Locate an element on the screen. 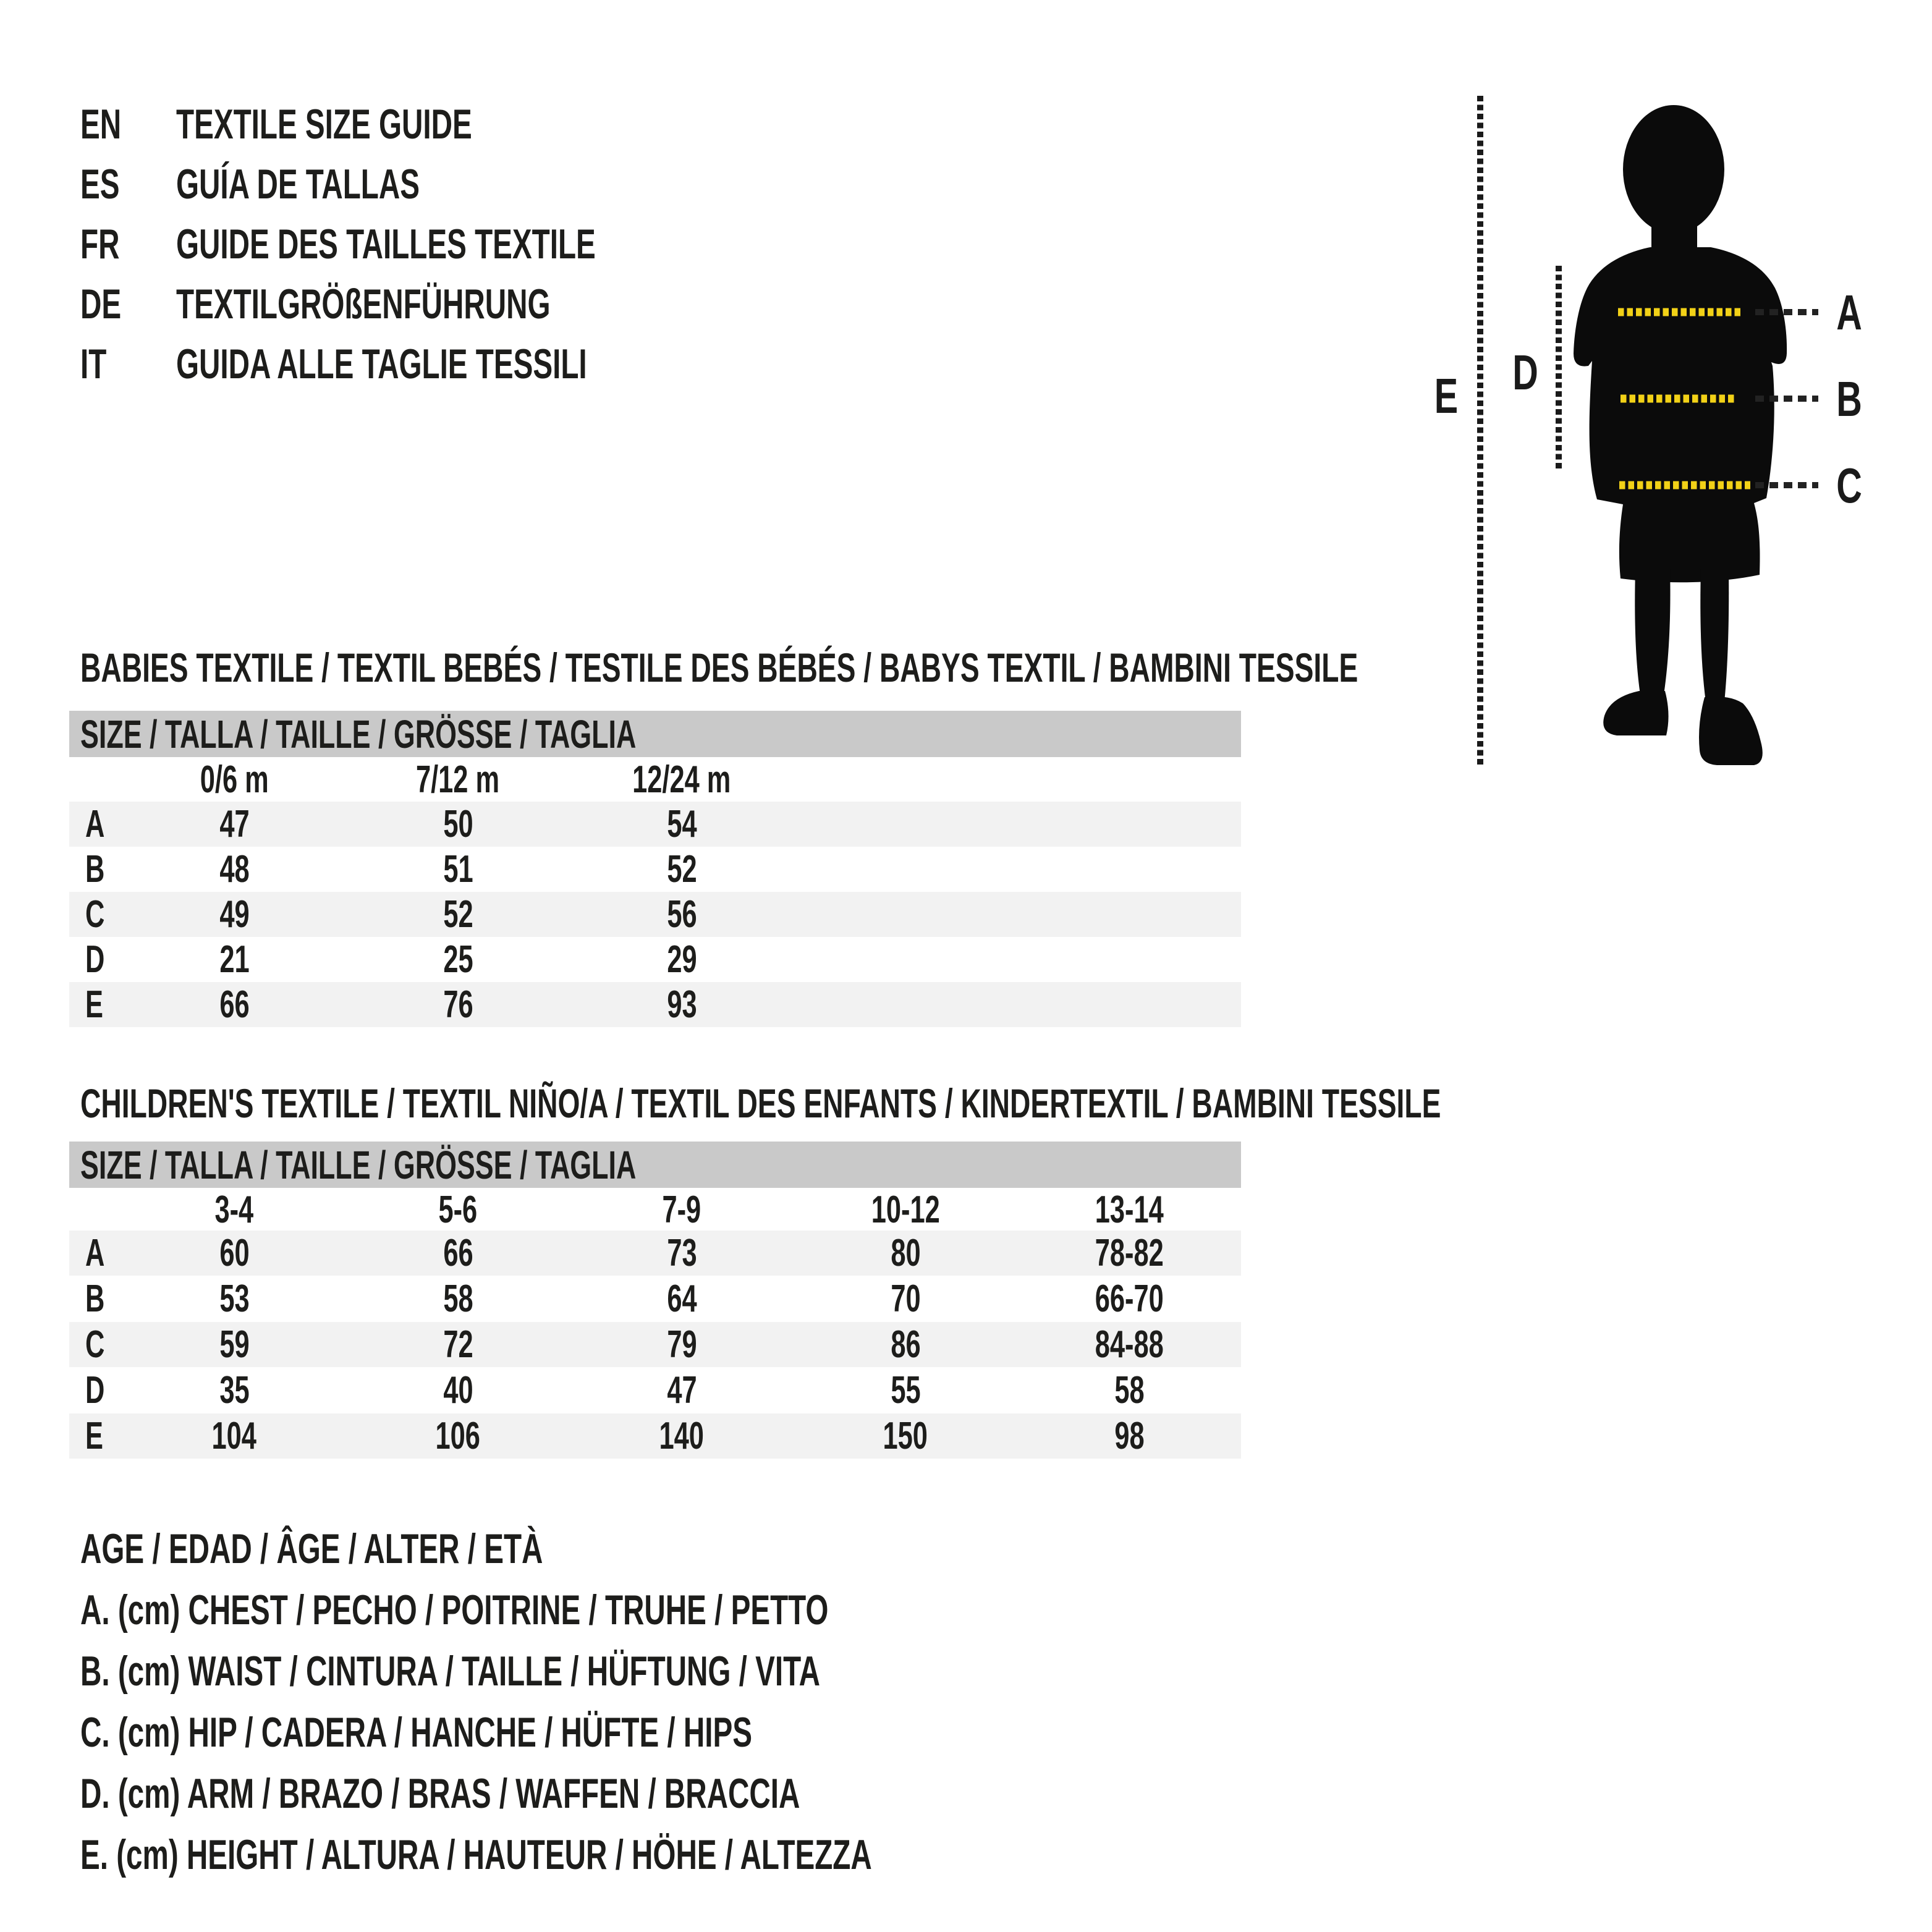 This screenshot has width=1932, height=1932. column-header: 7-9 is located at coordinates (681, 1209).